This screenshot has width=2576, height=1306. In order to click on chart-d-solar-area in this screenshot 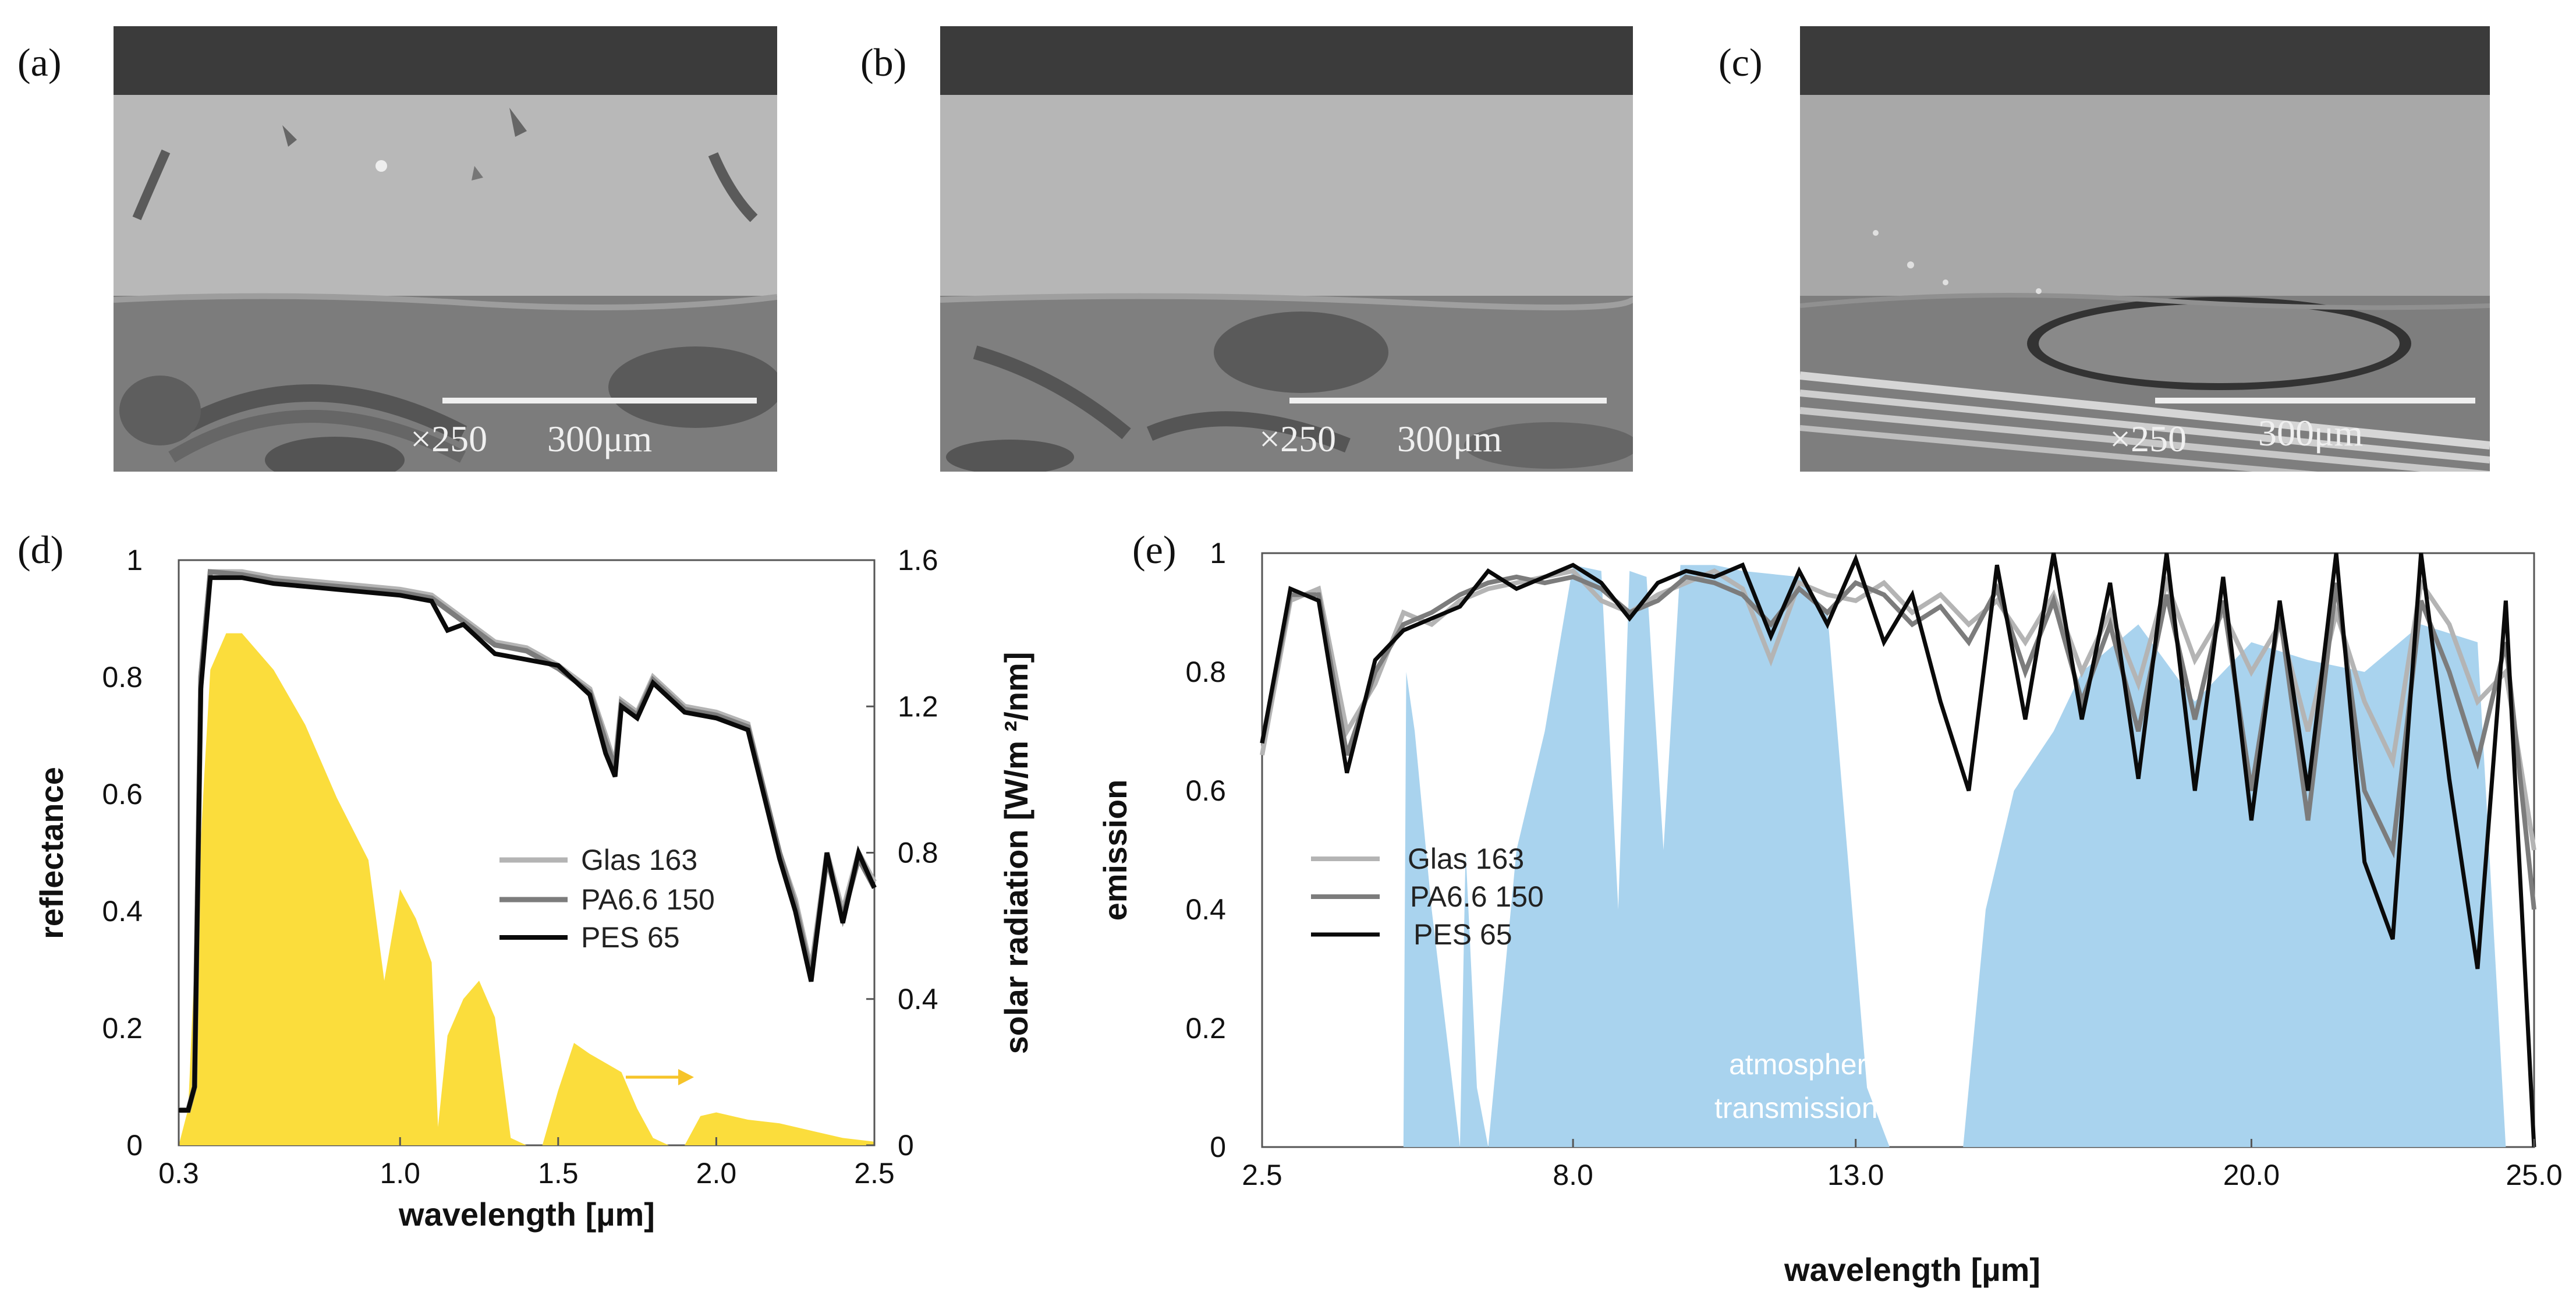, I will do `click(526, 889)`.